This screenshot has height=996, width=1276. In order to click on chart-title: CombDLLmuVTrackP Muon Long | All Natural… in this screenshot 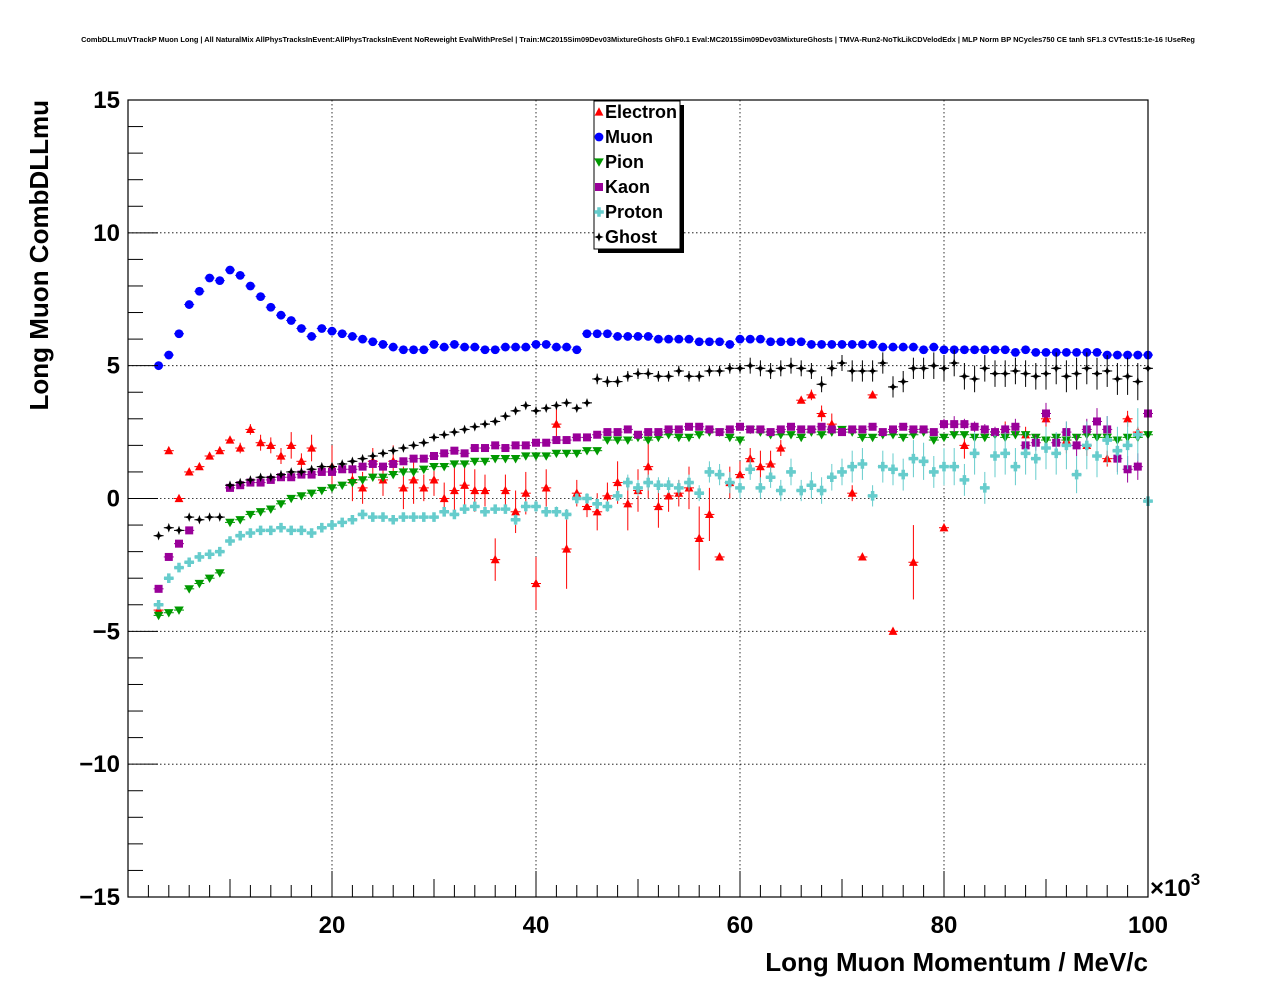, I will do `click(638, 39)`.